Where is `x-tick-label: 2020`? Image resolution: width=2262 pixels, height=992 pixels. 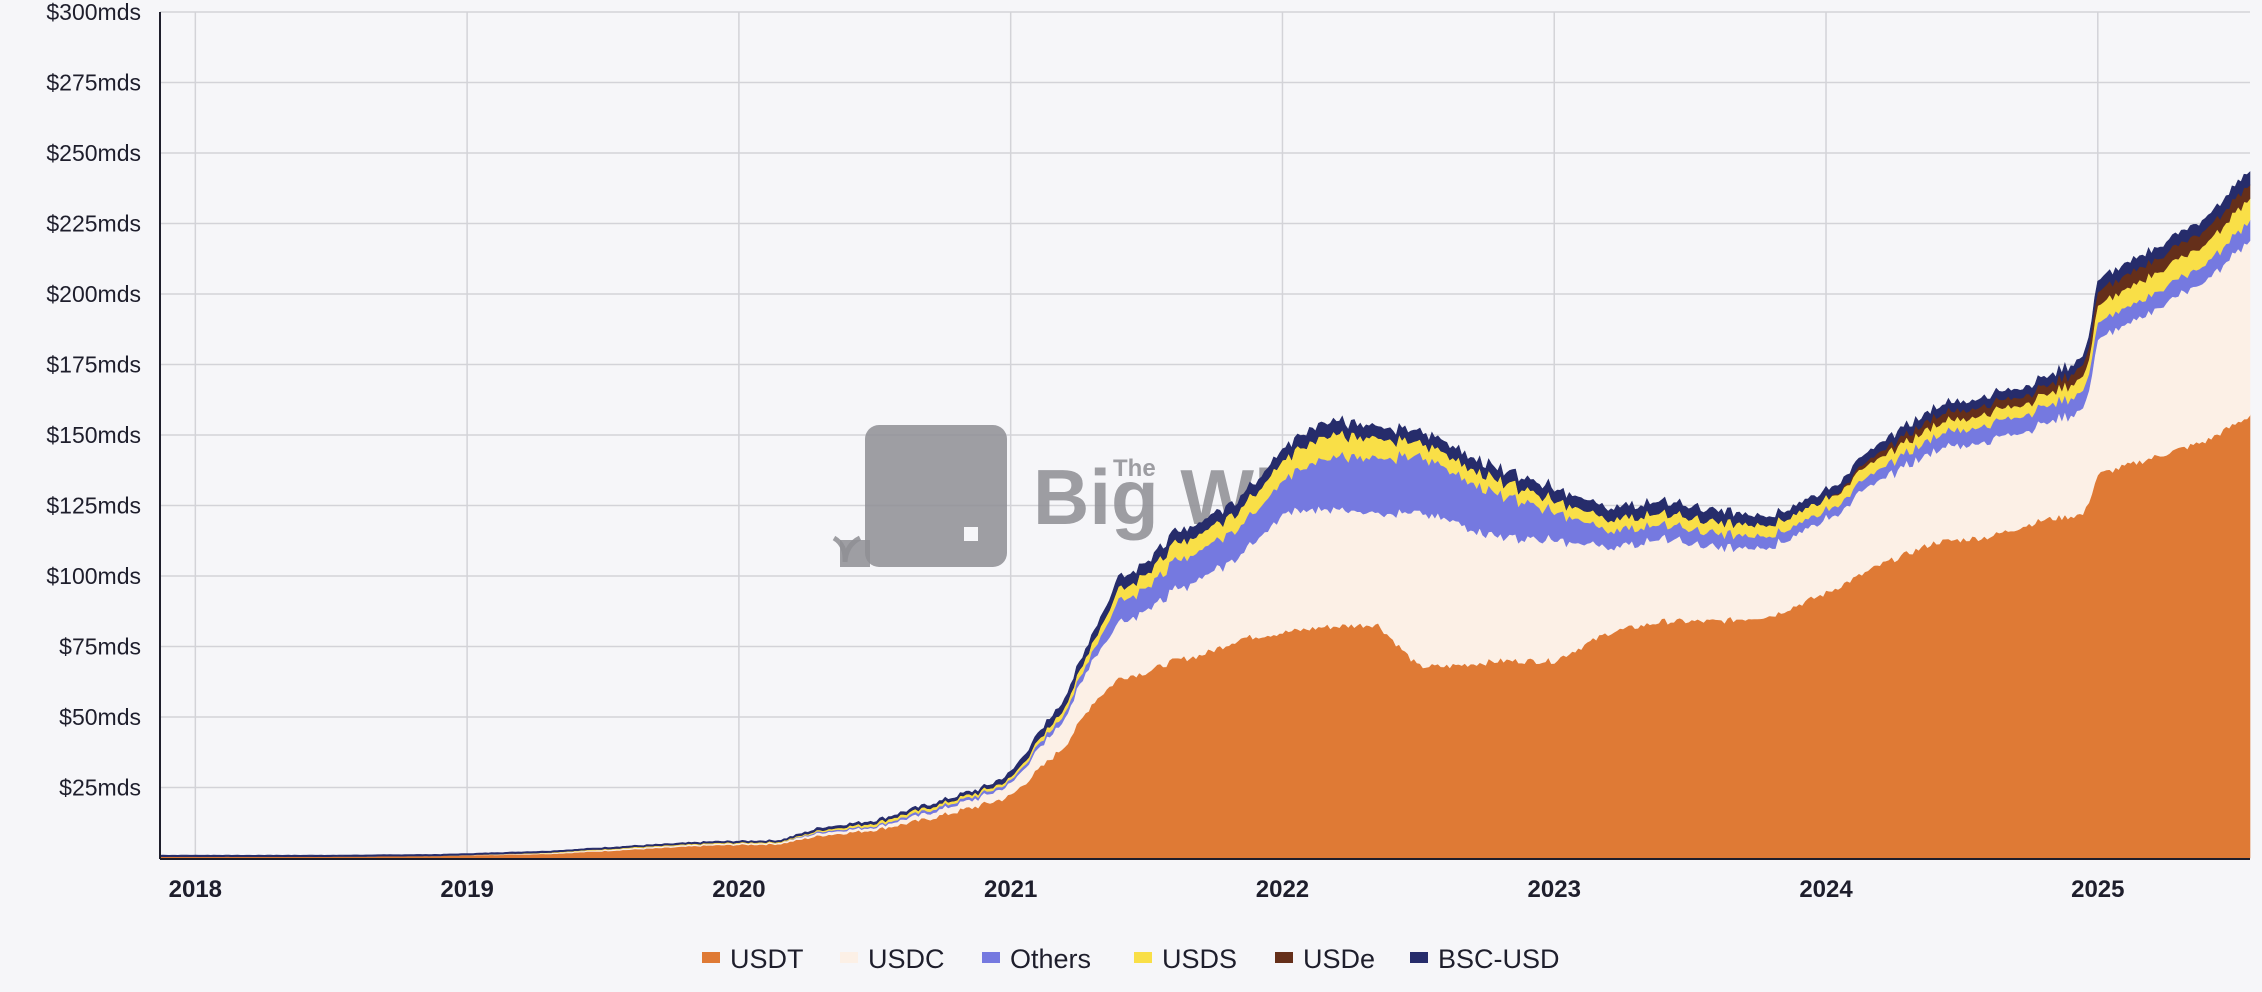 x-tick-label: 2020 is located at coordinates (738, 889).